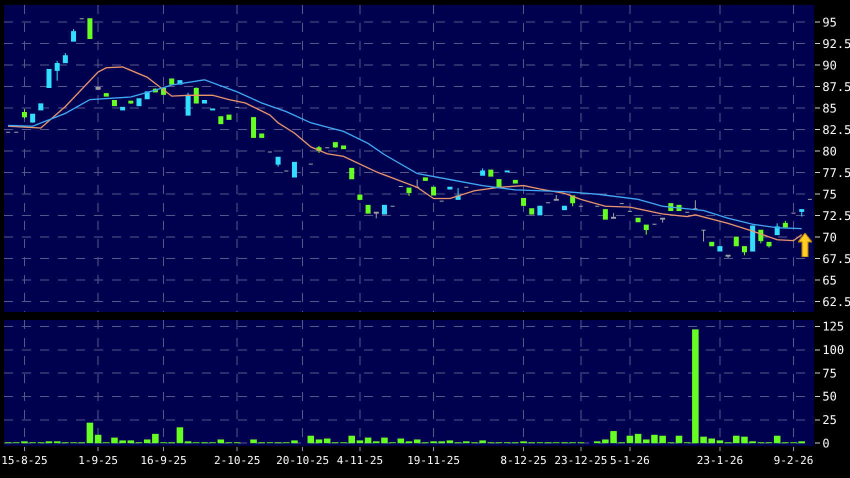 This screenshot has width=850, height=478. I want to click on y-tick-label: 70, so click(829, 237).